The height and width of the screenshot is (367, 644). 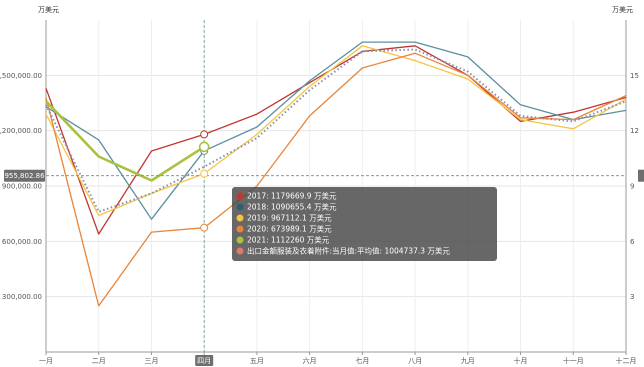 What do you see at coordinates (632, 297) in the screenshot?
I see `right-y-tick-label: 3` at bounding box center [632, 297].